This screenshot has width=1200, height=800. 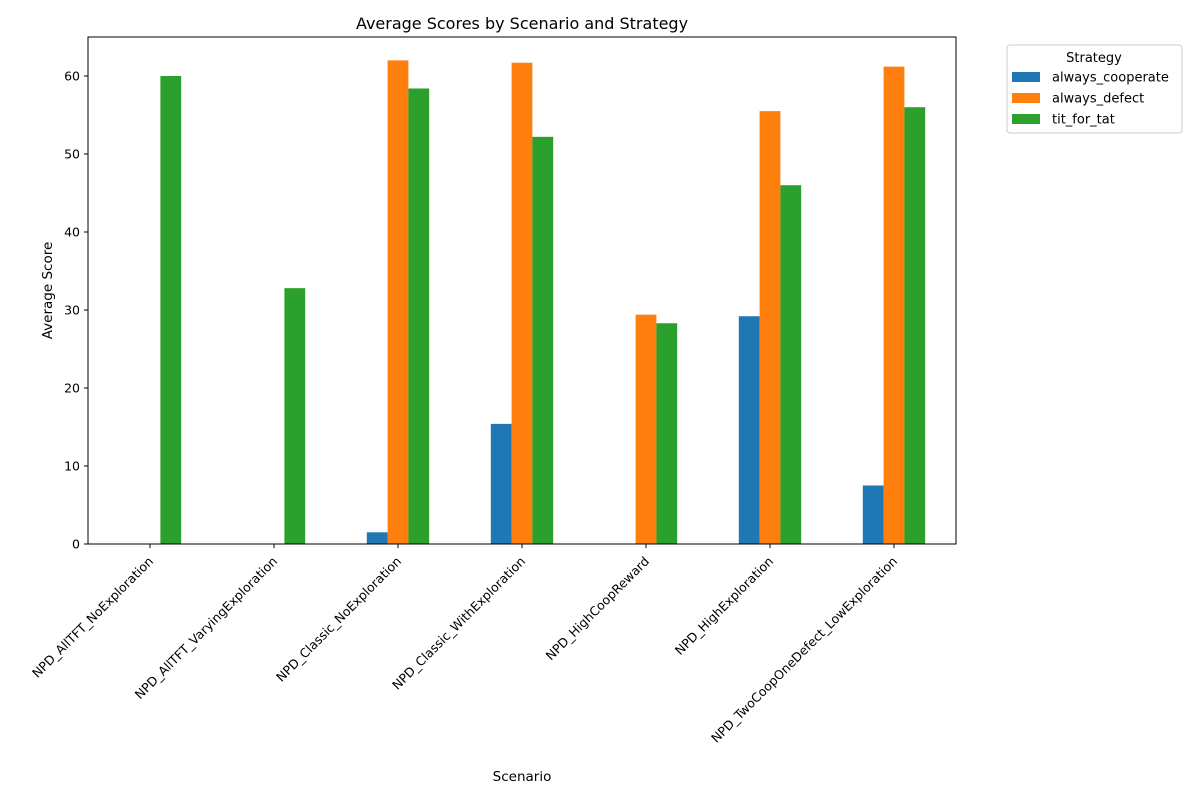 What do you see at coordinates (48, 291) in the screenshot?
I see `y-axis-label: Average Score` at bounding box center [48, 291].